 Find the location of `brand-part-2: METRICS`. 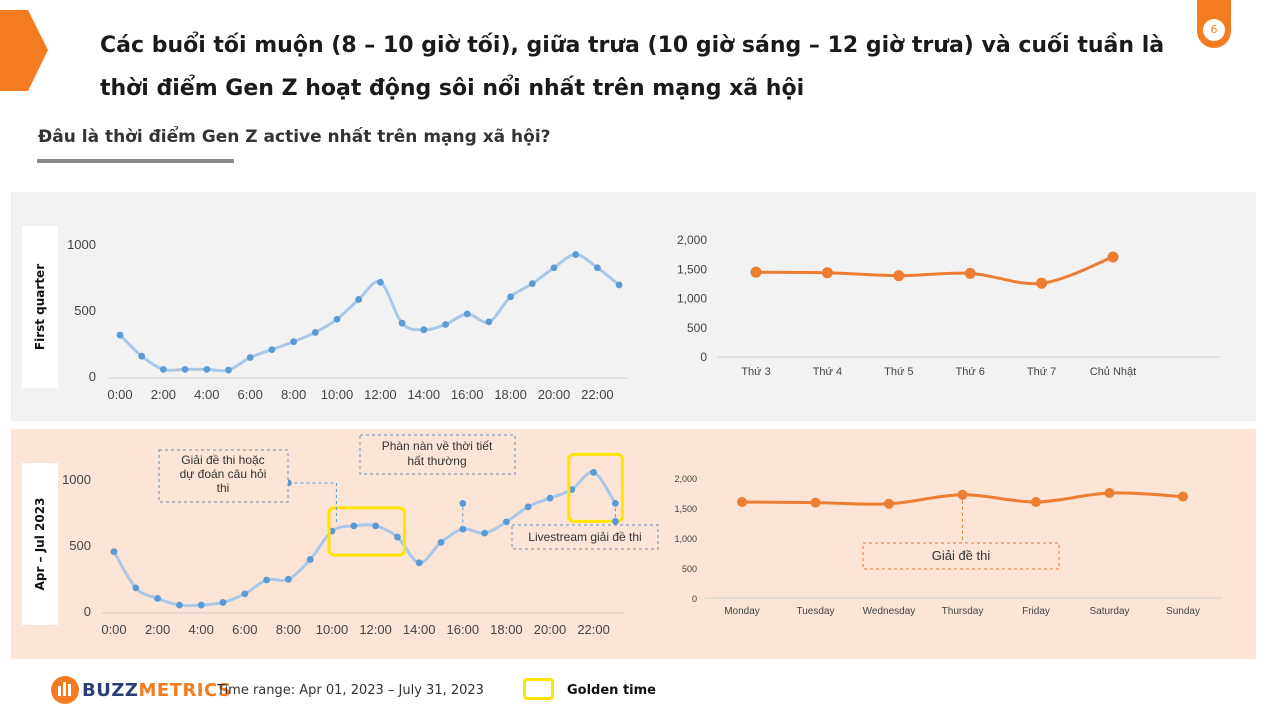

brand-part-2: METRICS is located at coordinates (185, 690).